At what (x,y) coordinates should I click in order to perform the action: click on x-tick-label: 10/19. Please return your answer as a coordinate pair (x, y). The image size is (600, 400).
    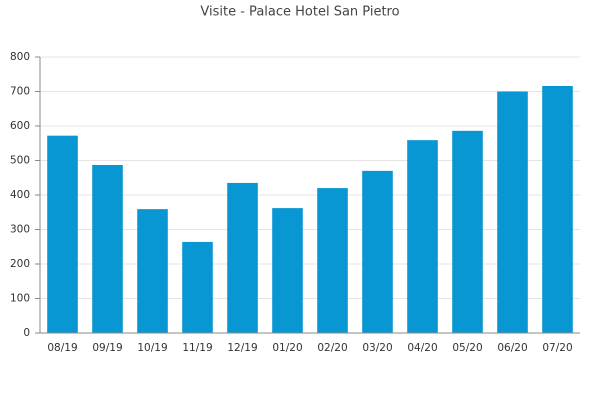
    Looking at the image, I should click on (152, 348).